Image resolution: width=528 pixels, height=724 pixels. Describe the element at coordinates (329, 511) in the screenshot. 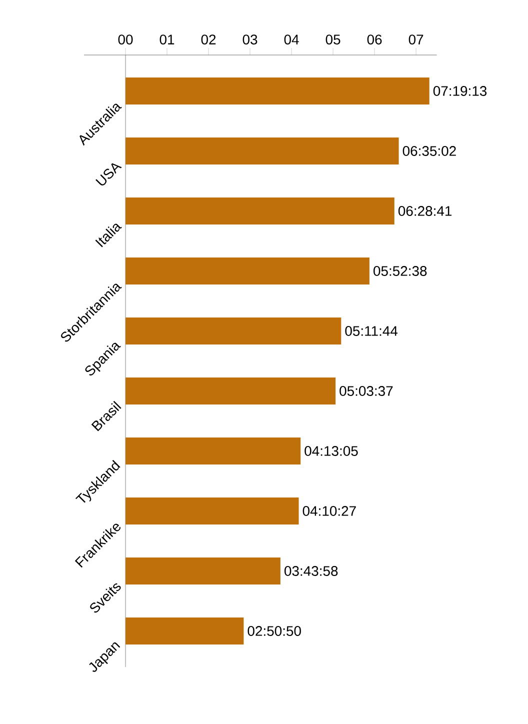

I see `data-label: 04:10:27` at that location.